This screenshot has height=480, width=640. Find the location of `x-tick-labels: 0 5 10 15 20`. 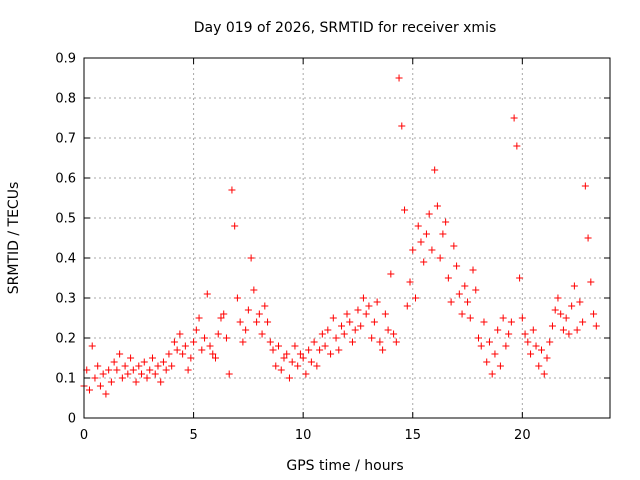

x-tick-labels: 0 5 10 15 20 is located at coordinates (305, 435).